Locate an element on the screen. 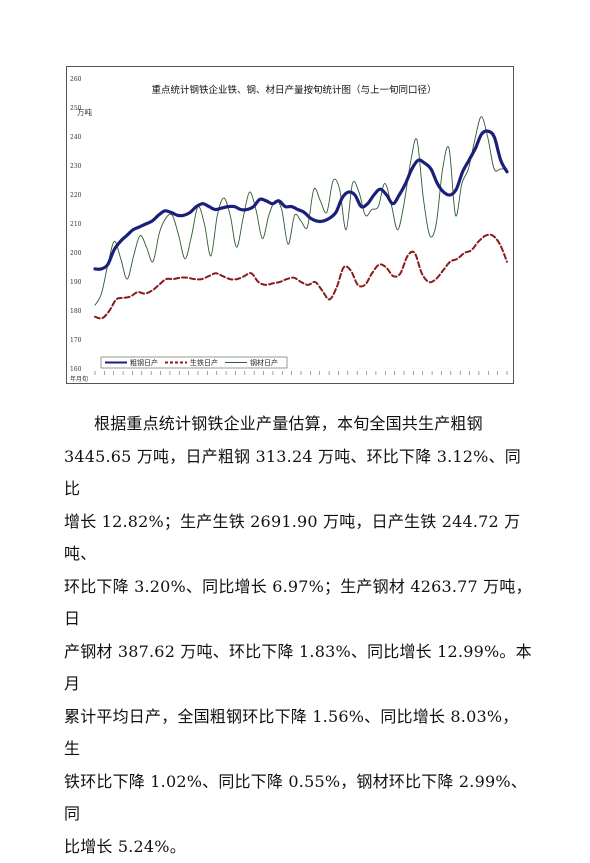 The width and height of the screenshot is (590, 863). body-line: 比增长 5.24%。 is located at coordinates (299, 847).